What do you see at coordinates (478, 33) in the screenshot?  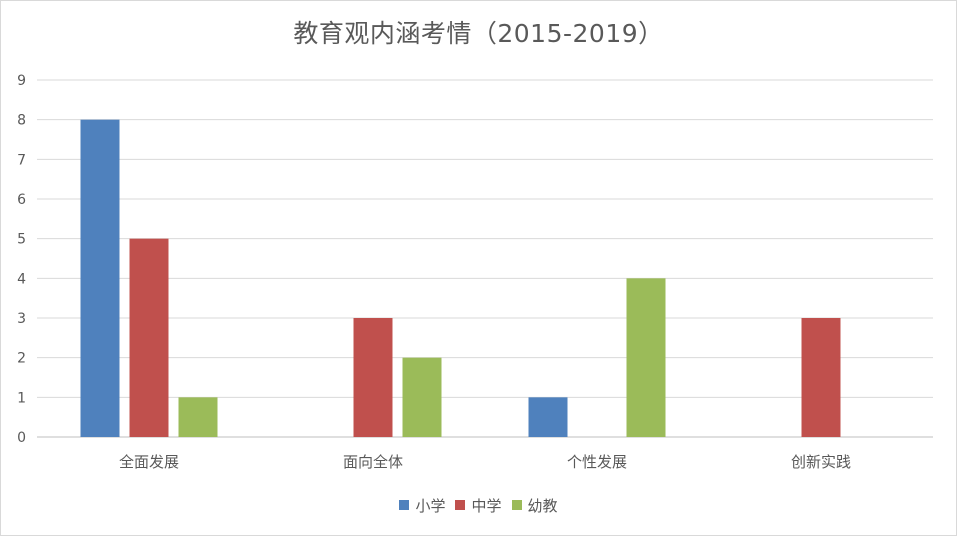 I see `chart-title: 教育观内涵考情（2015-2019）` at bounding box center [478, 33].